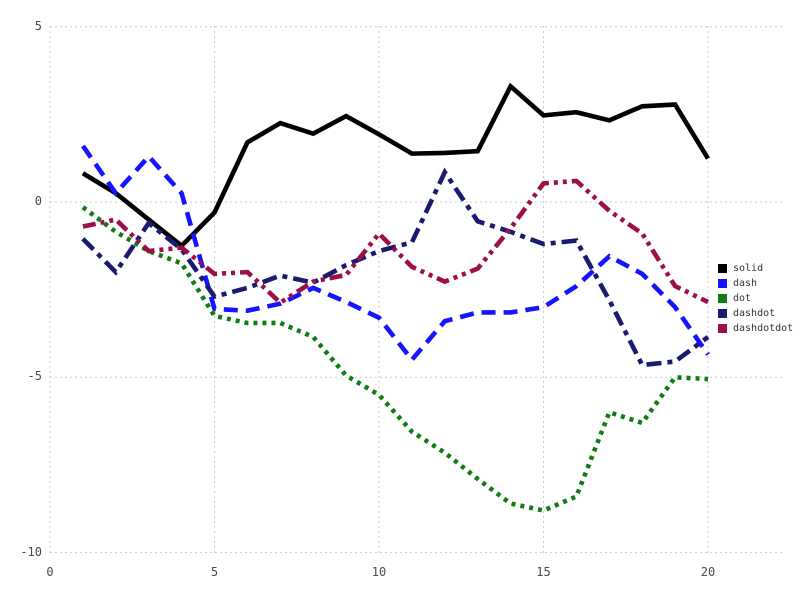 Image resolution: width=800 pixels, height=600 pixels. I want to click on x-tick-label: 5, so click(214, 572).